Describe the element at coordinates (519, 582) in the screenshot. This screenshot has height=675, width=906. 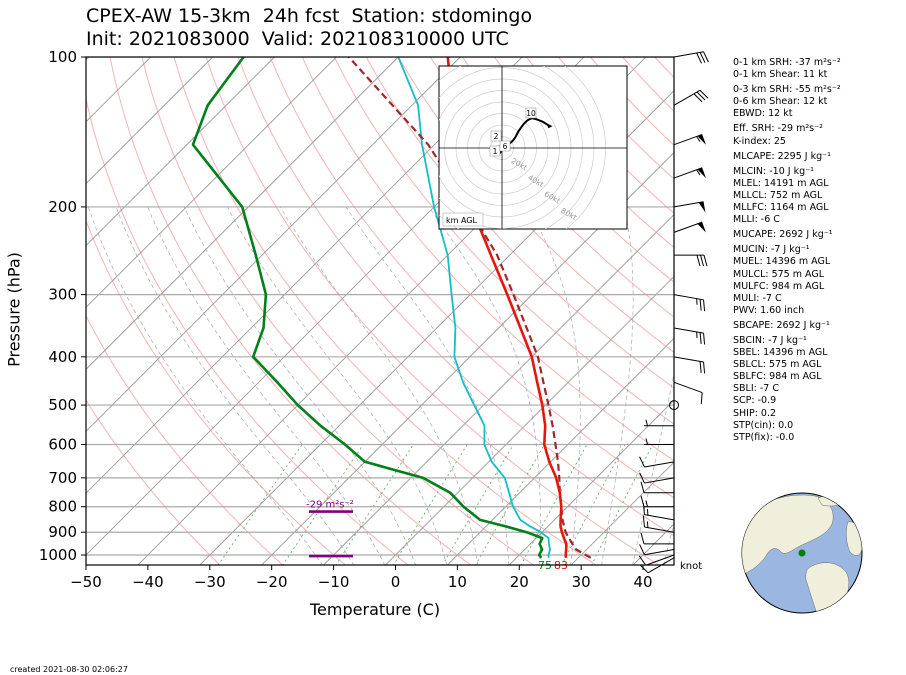
I see `x-tick-label: 20` at that location.